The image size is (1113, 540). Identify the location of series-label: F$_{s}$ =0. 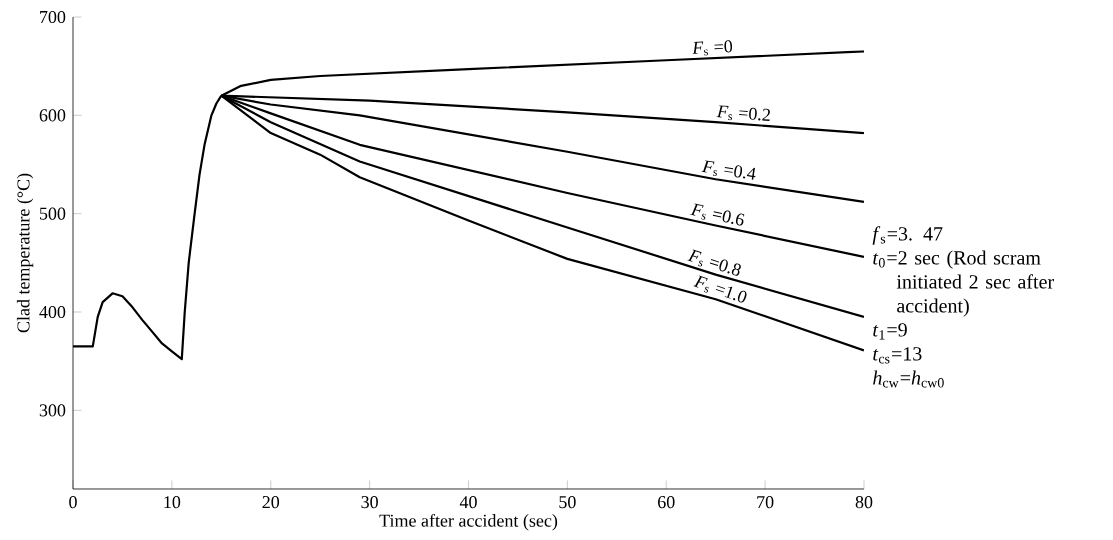
(712, 48).